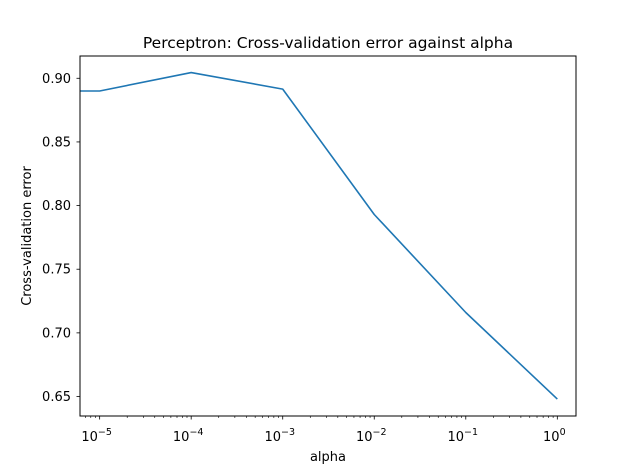 The width and height of the screenshot is (640, 468). What do you see at coordinates (27, 236) in the screenshot?
I see `y-axis-label: Cross-validation error` at bounding box center [27, 236].